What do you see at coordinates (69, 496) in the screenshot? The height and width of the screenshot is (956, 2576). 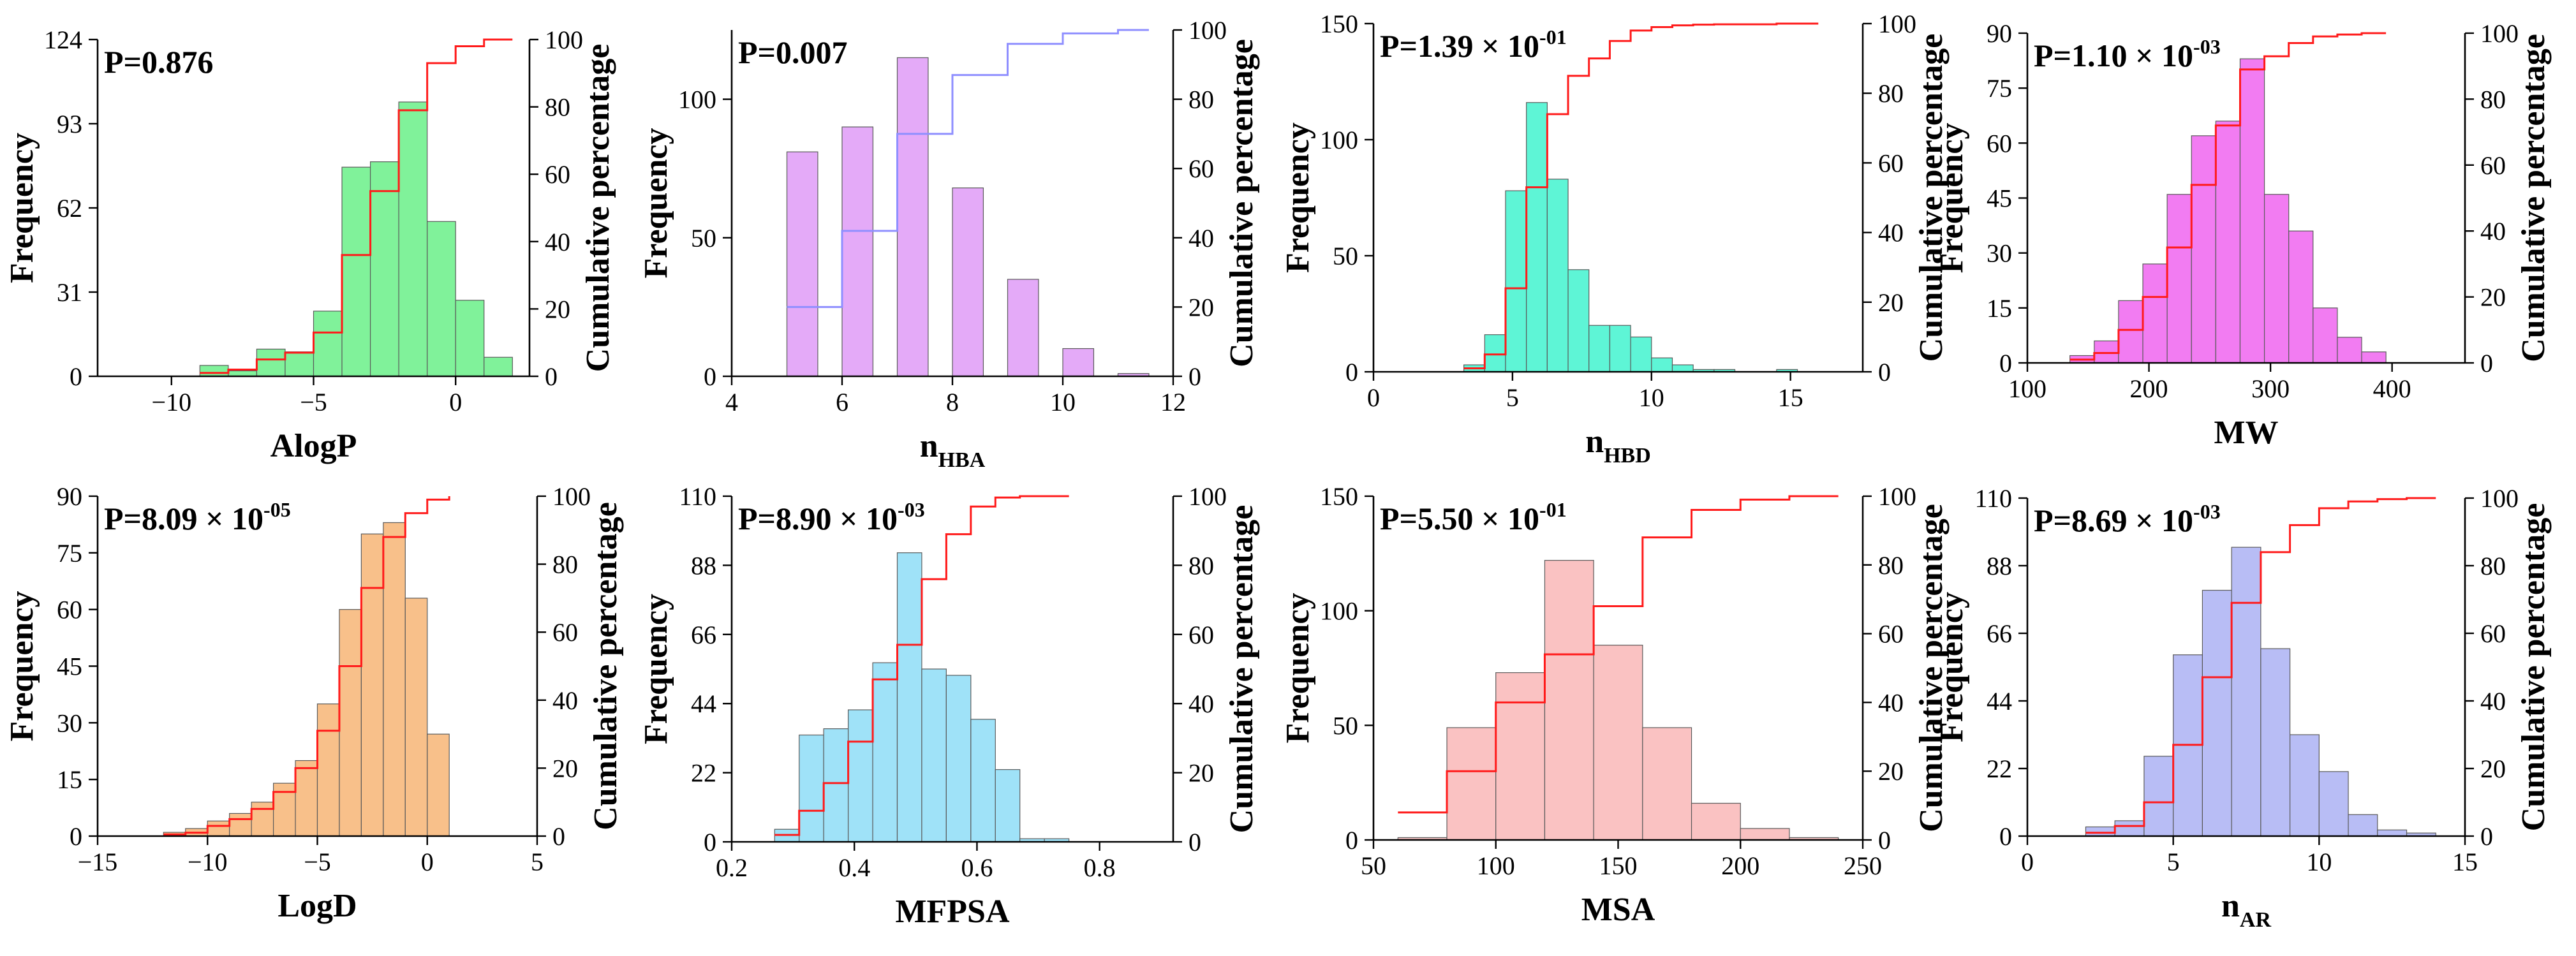 I see `y-tick-label: 90` at bounding box center [69, 496].